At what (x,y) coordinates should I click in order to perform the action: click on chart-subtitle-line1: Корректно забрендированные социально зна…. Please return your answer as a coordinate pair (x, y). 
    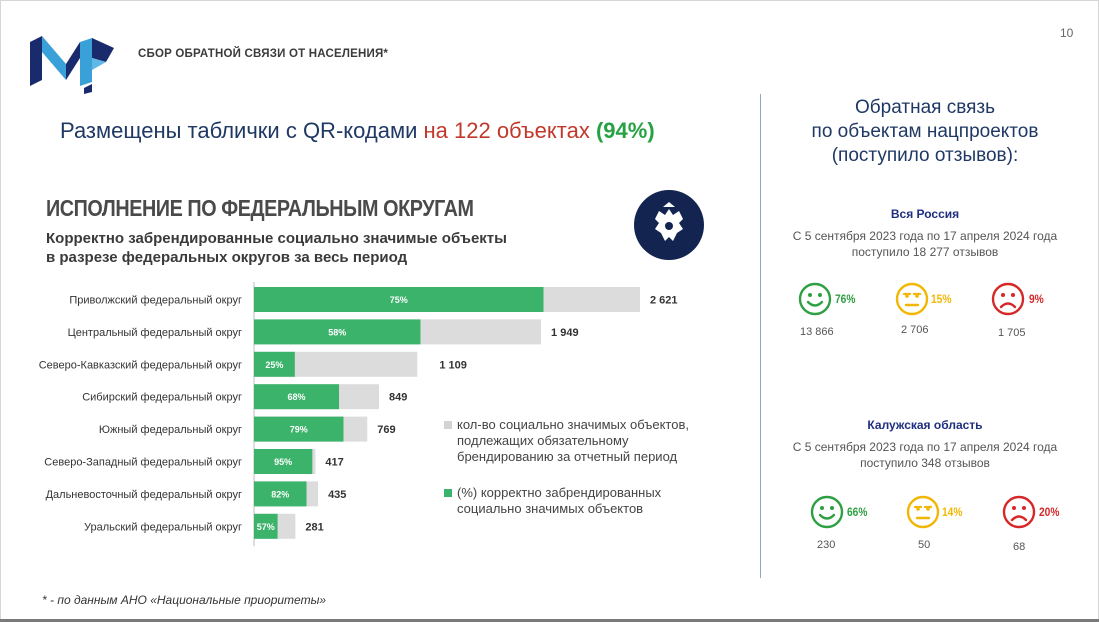
    Looking at the image, I should click on (276, 238).